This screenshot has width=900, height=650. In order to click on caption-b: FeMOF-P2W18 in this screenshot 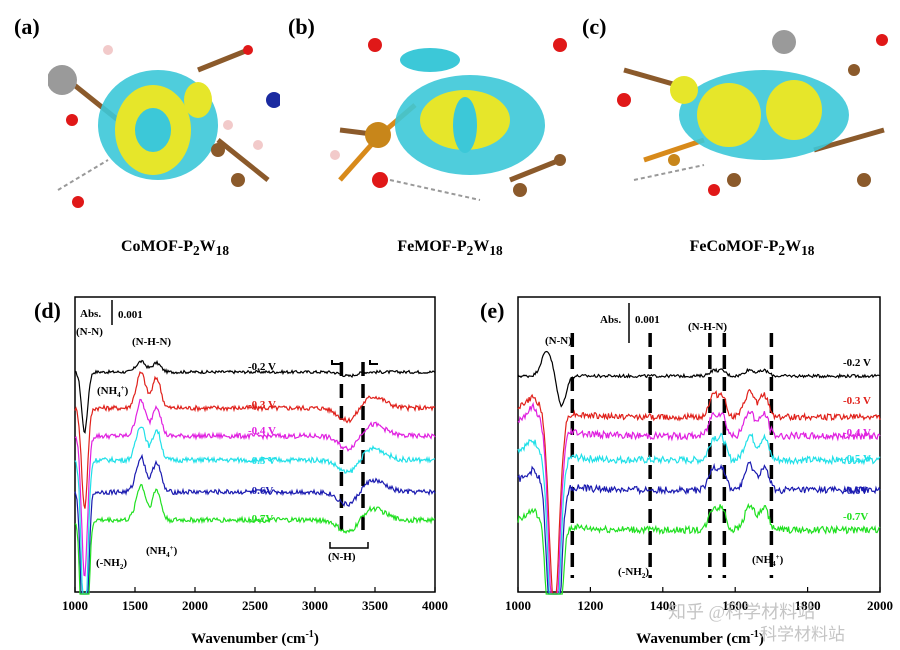, I will do `click(450, 248)`.